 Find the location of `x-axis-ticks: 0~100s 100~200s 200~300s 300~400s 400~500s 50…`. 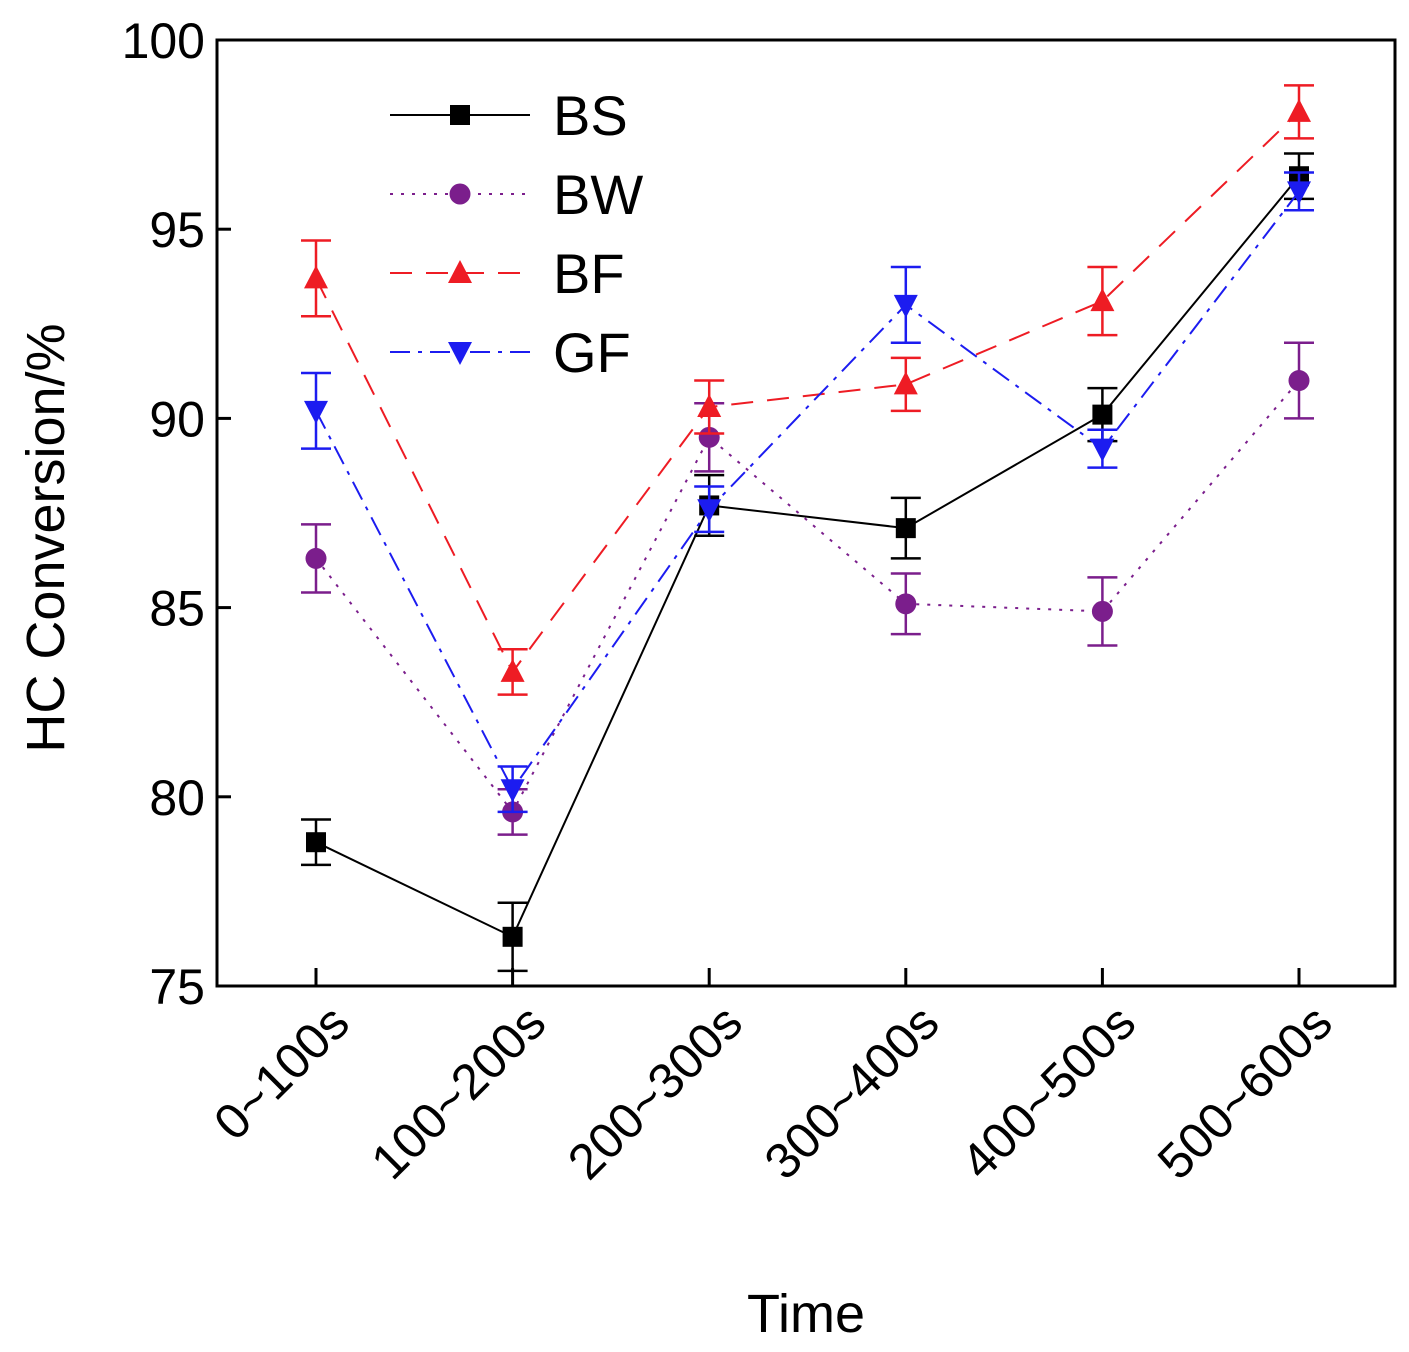

x-axis-ticks: 0~100s 100~200s 200~300s 300~400s 400~500s 50… is located at coordinates (773, 1079).